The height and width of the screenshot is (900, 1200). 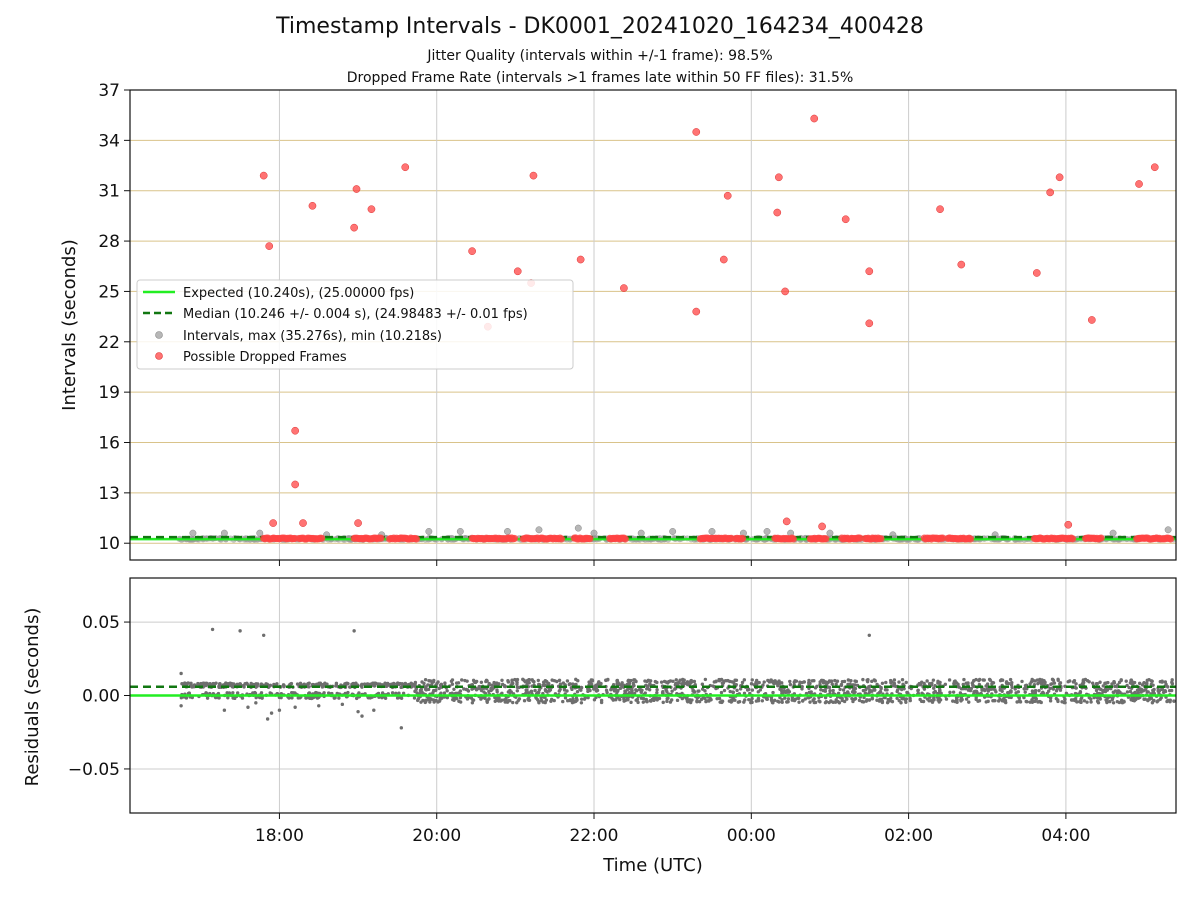 What do you see at coordinates (159, 335) in the screenshot?
I see `legend-intervals-swatch` at bounding box center [159, 335].